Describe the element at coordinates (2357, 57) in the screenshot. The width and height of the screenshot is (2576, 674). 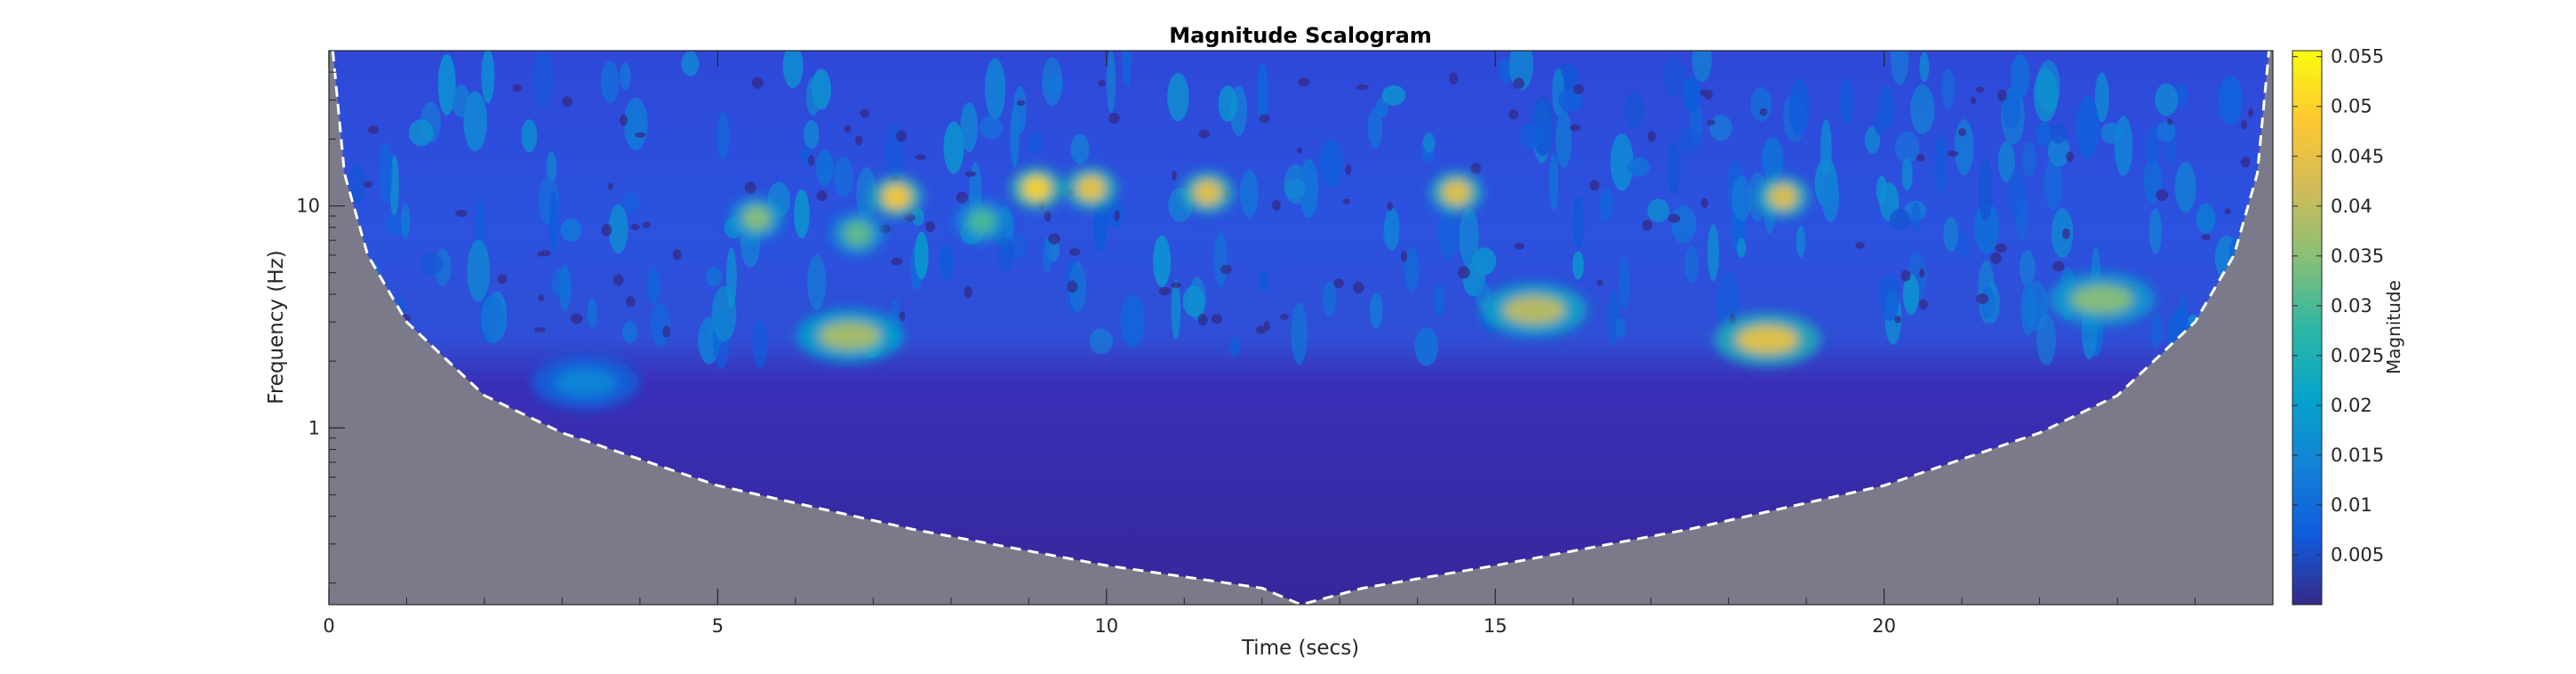
I see `colorbar-tick-label: 0.055` at that location.